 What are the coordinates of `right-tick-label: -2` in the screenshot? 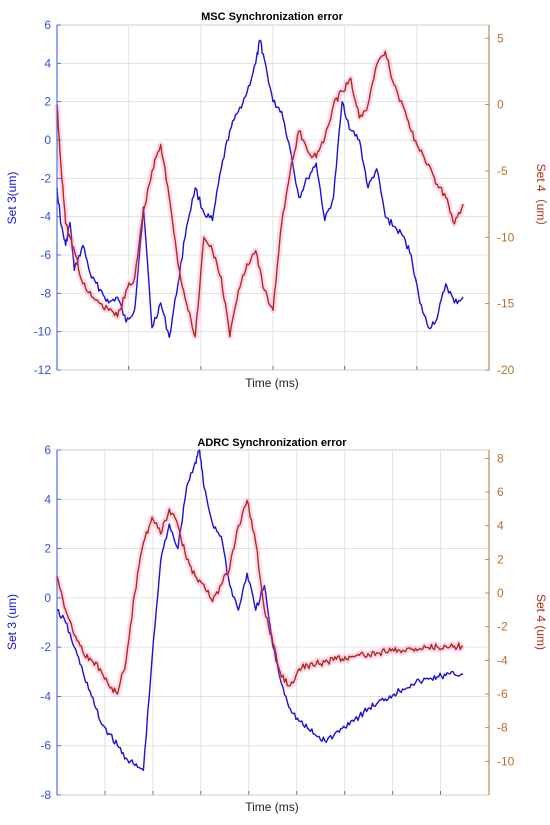 It's located at (502, 627).